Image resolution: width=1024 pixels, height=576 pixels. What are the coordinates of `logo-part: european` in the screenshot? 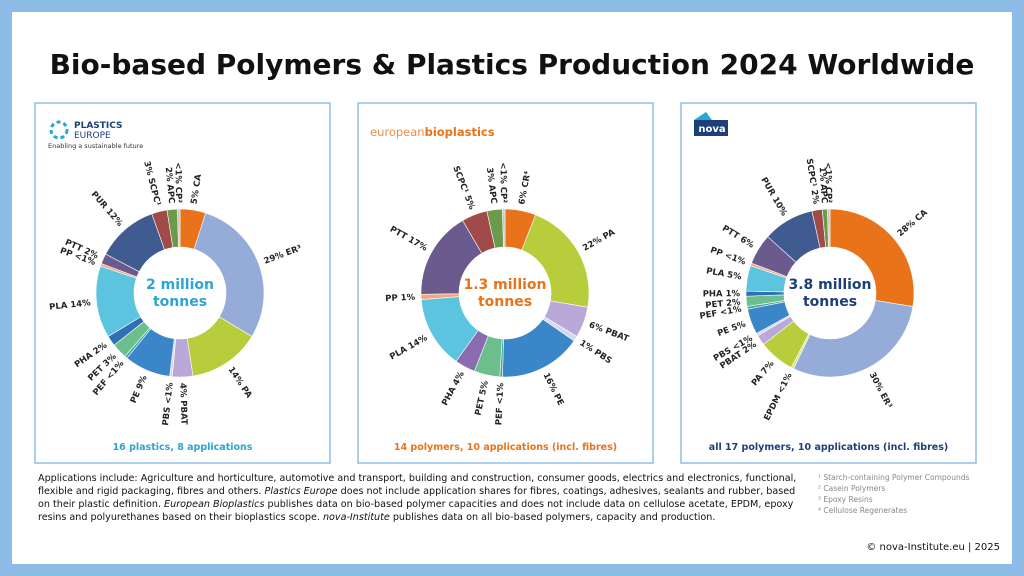 It's located at (397, 132).